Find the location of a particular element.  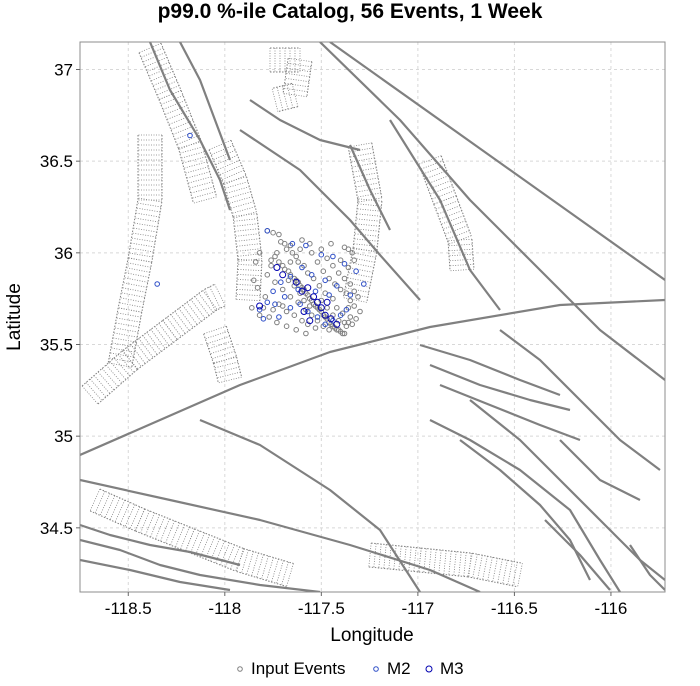

y-tick-label: 35.5 is located at coordinates (56, 345).